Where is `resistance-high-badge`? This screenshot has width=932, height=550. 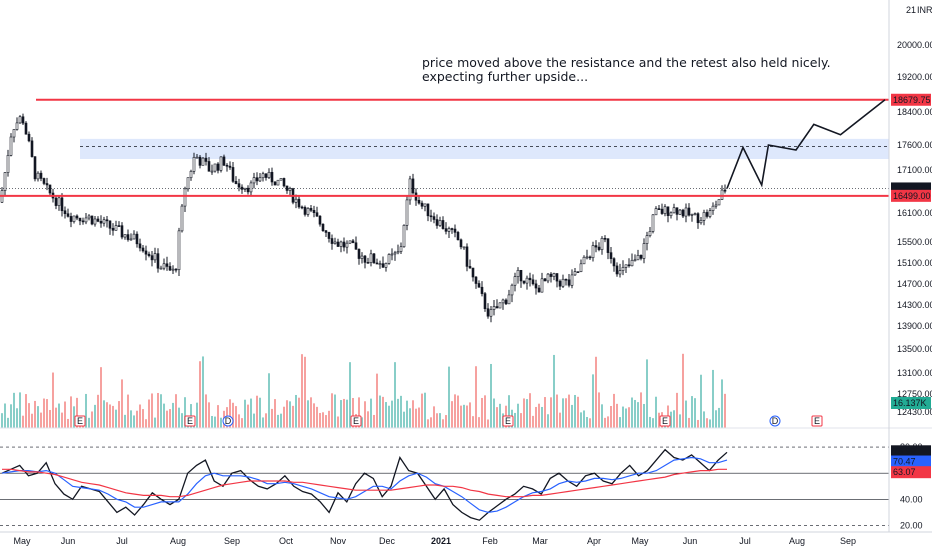 resistance-high-badge is located at coordinates (911, 99).